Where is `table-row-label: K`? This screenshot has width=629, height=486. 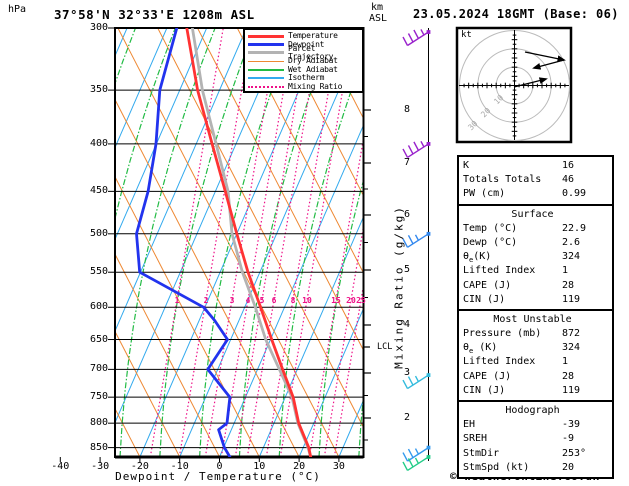 table-row-label: K is located at coordinates (466, 165).